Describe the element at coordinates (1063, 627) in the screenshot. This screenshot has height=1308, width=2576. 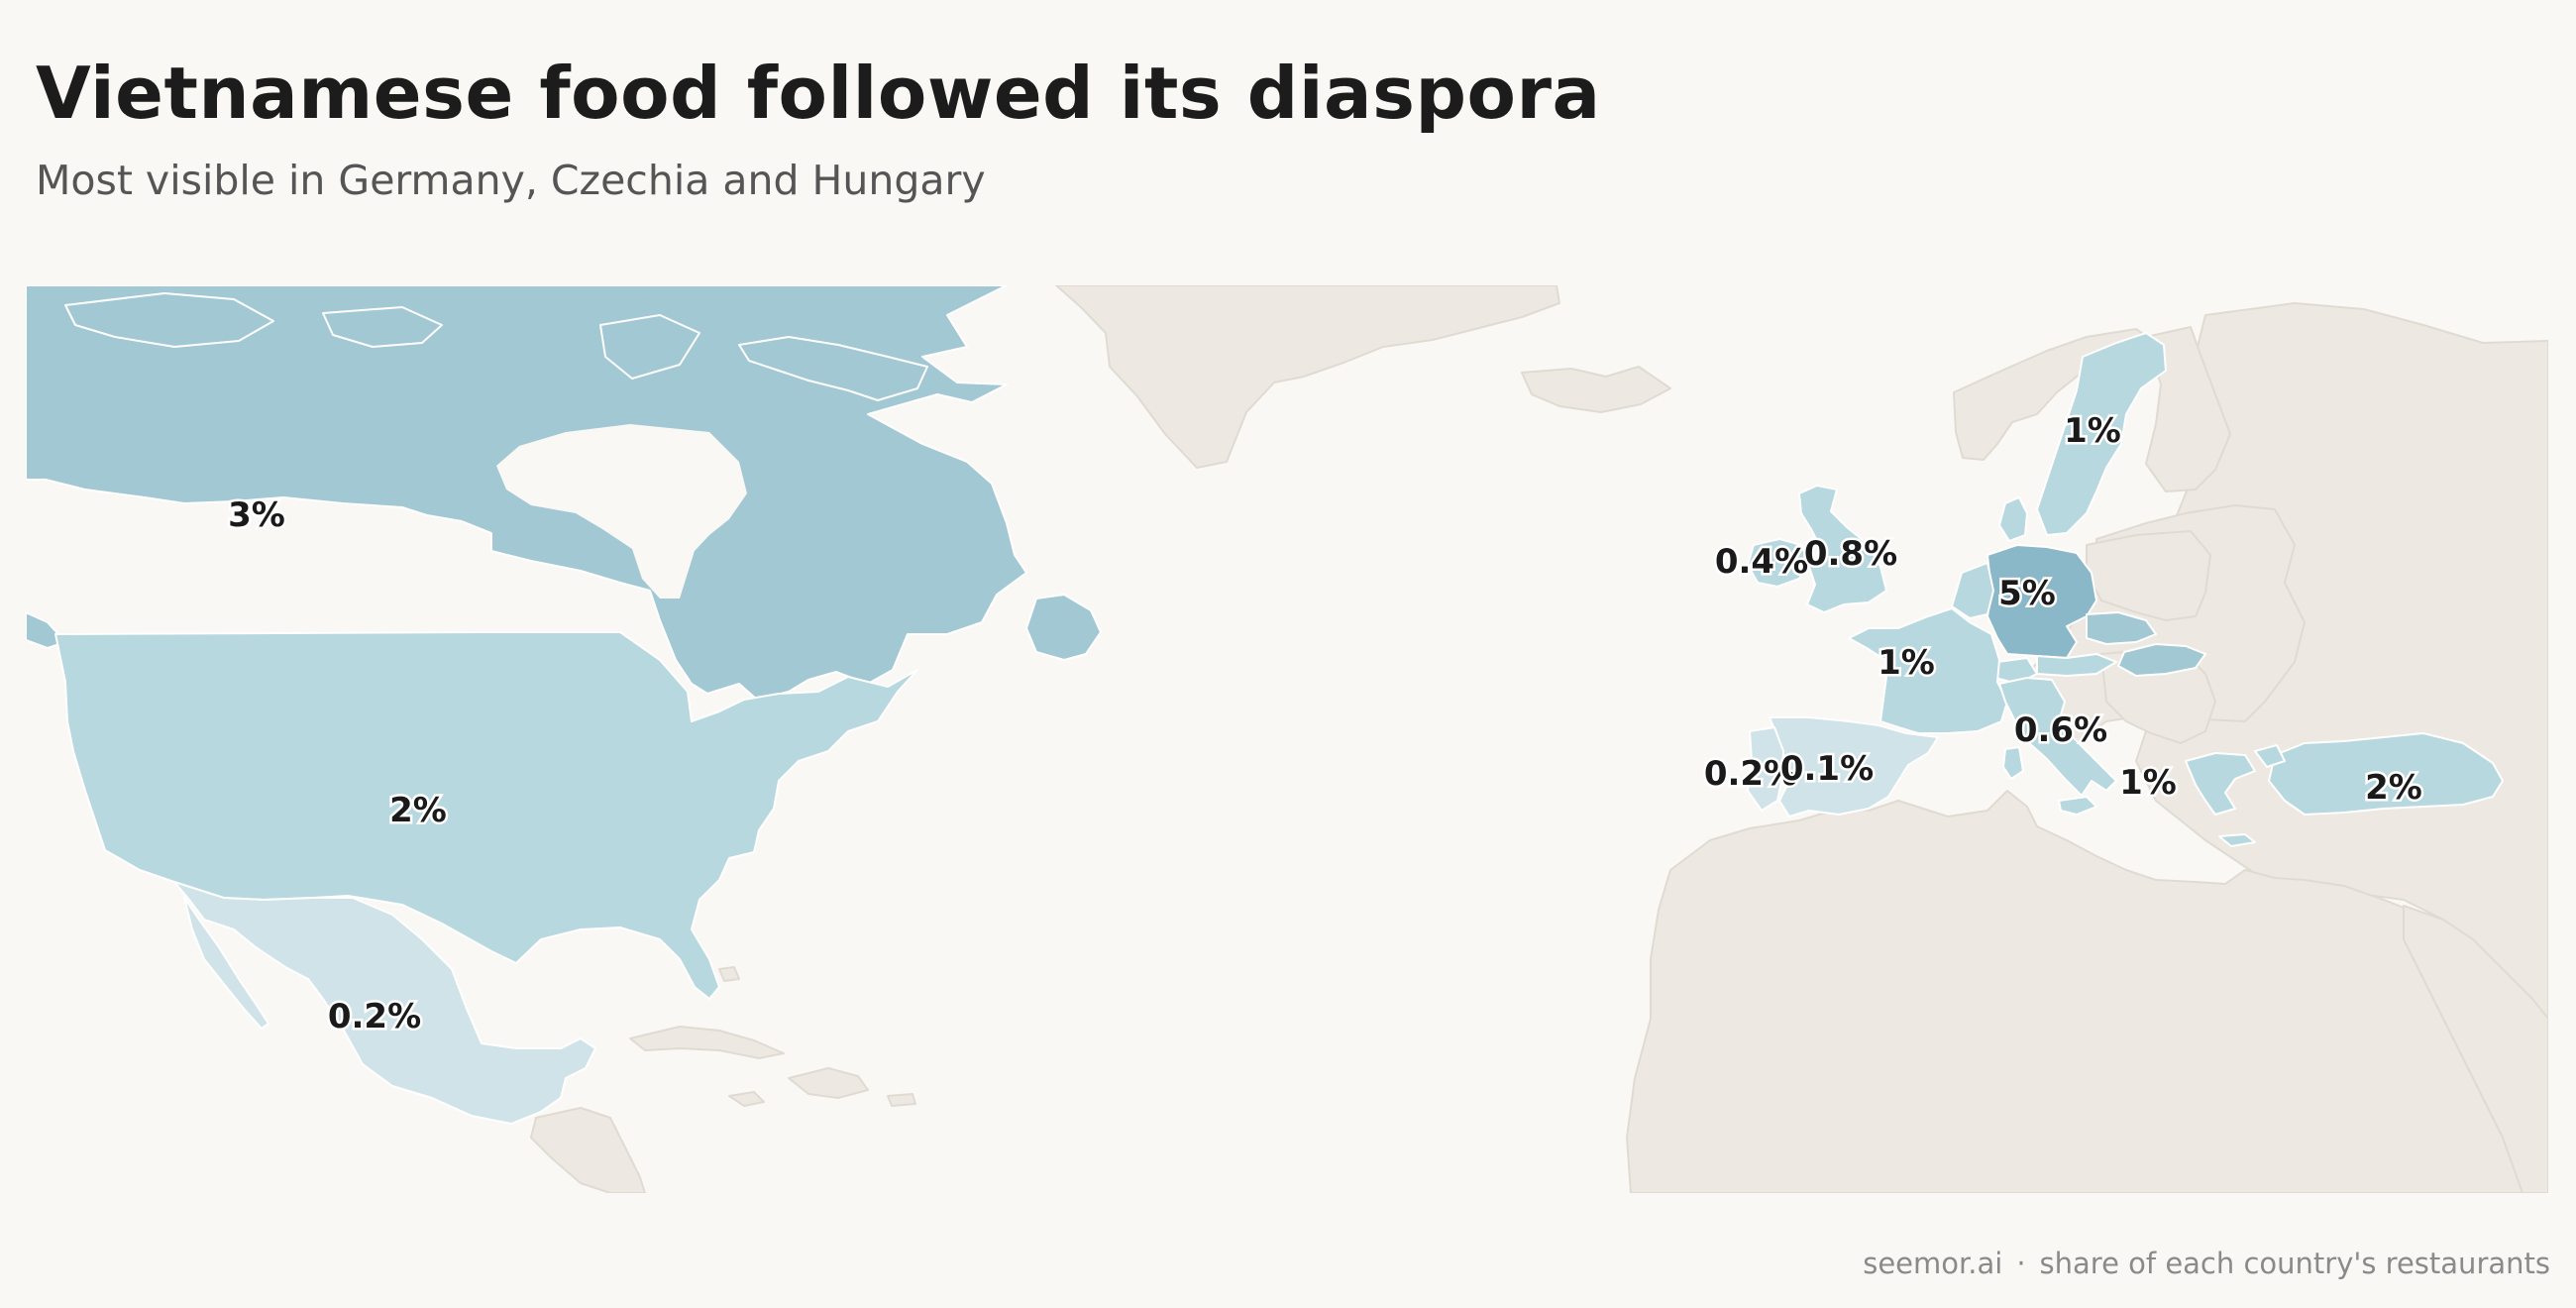
I see `region-newfoundland` at that location.